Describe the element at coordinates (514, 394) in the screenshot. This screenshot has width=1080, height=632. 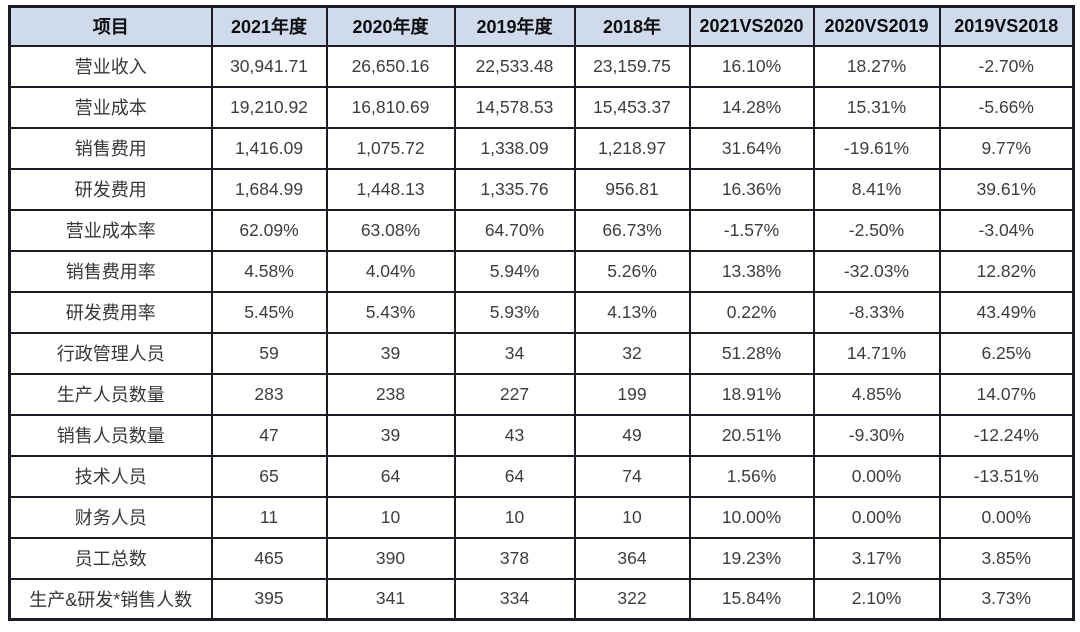
I see `data-cell: 227` at that location.